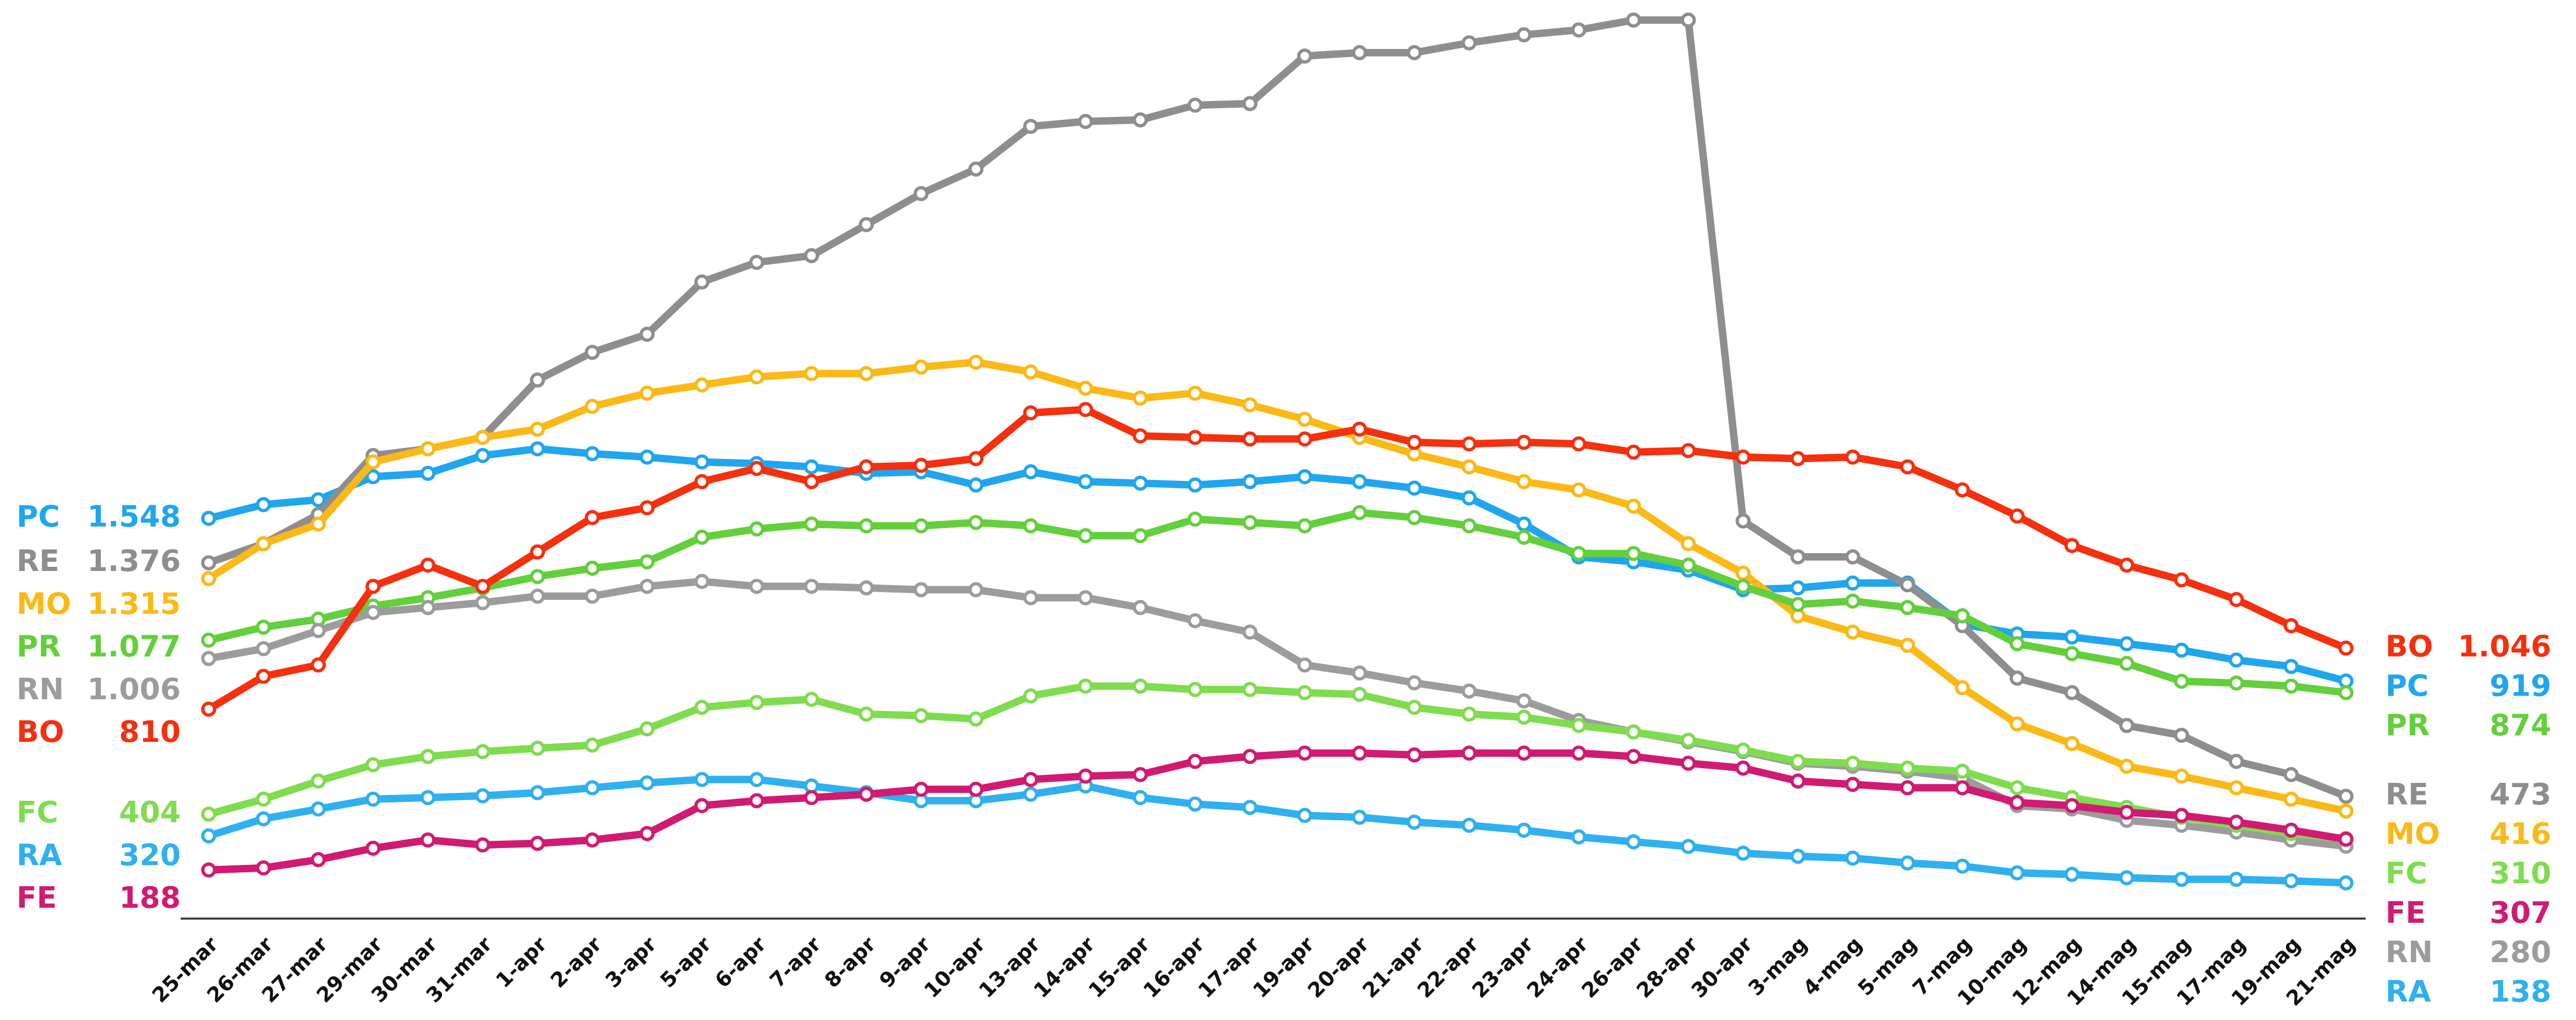 The image size is (2576, 1020). I want to click on value-label: 310, so click(2520, 873).